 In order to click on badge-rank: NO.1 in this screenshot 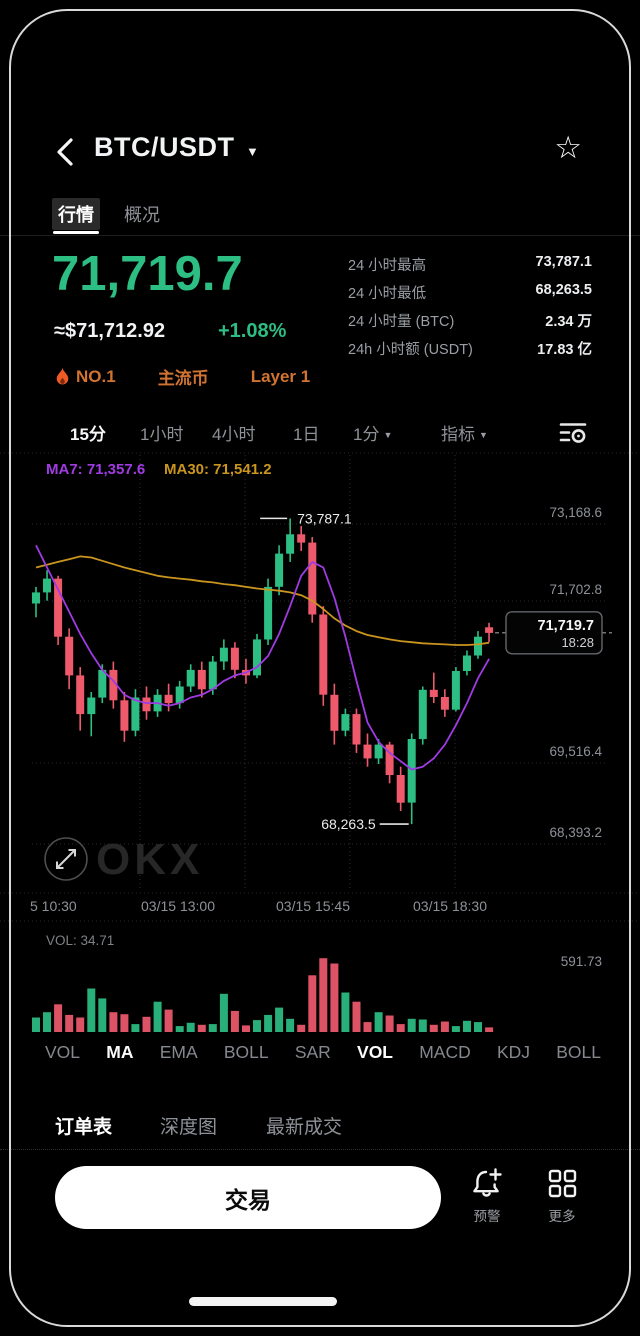, I will do `click(96, 376)`.